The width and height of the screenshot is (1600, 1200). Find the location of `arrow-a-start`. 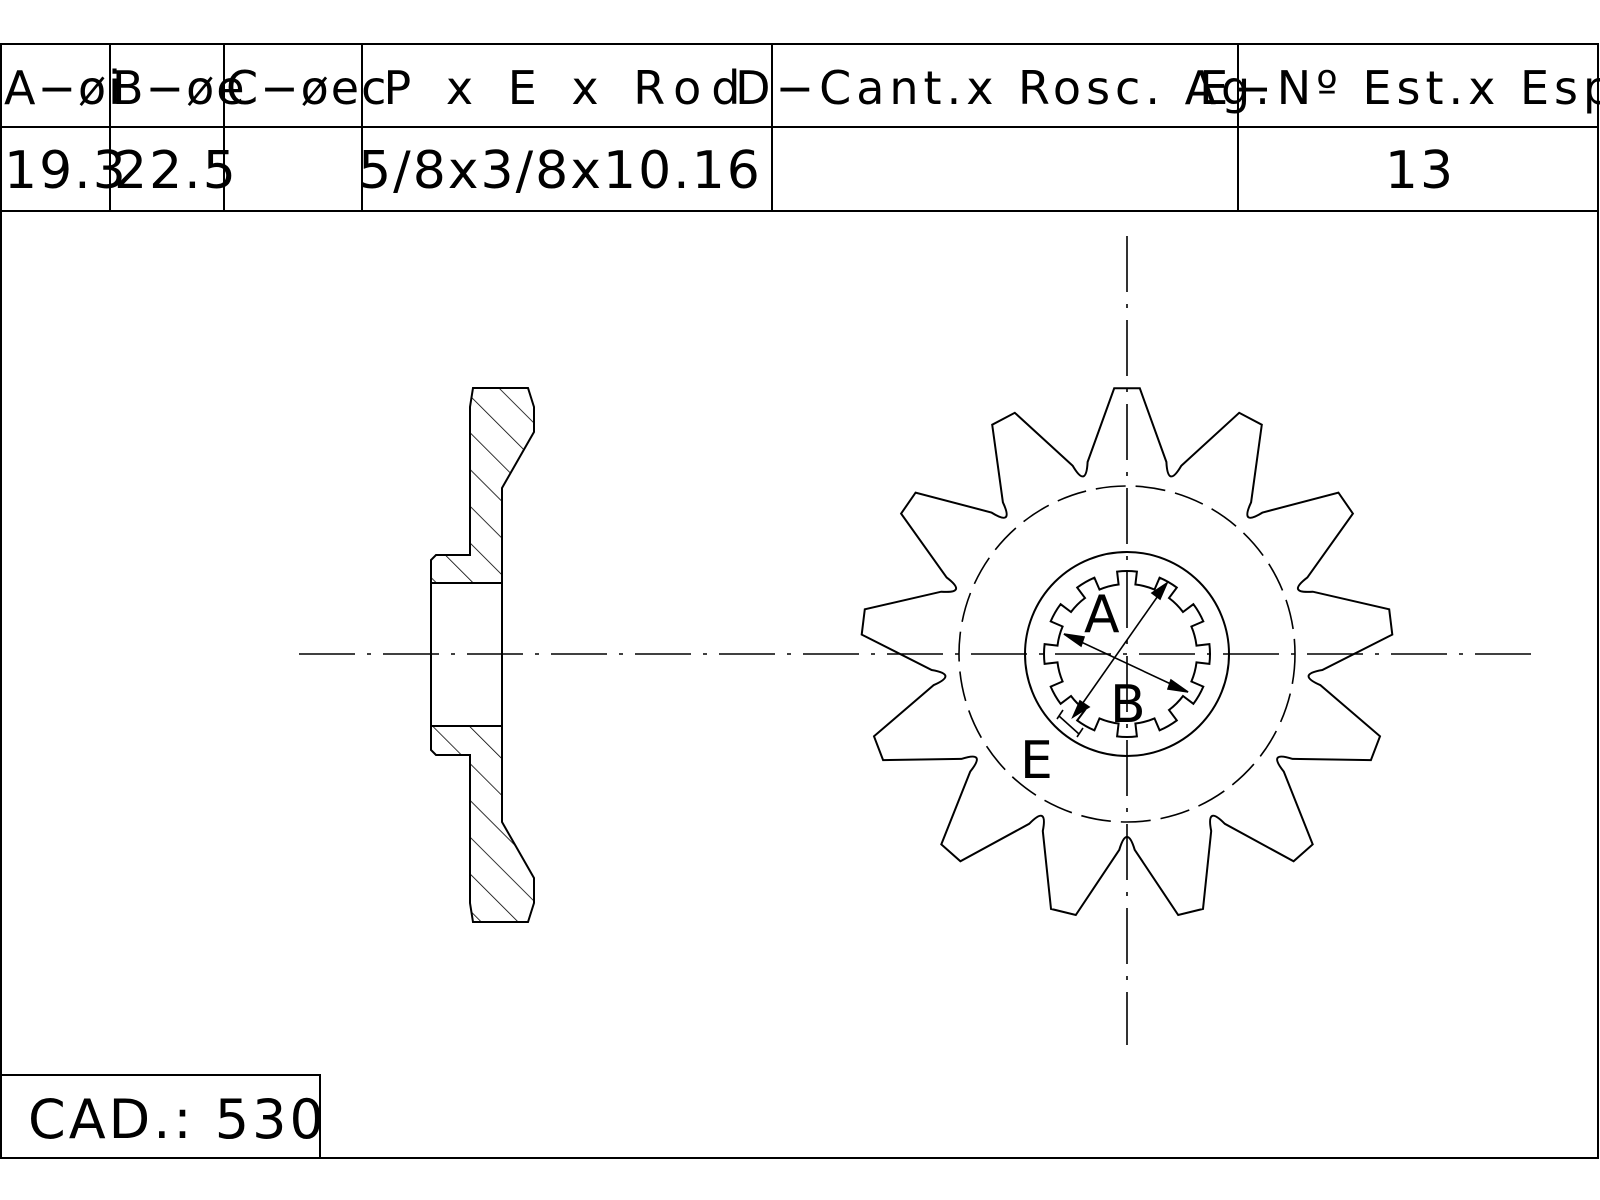

arrow-a-start is located at coordinates (1081, 709).